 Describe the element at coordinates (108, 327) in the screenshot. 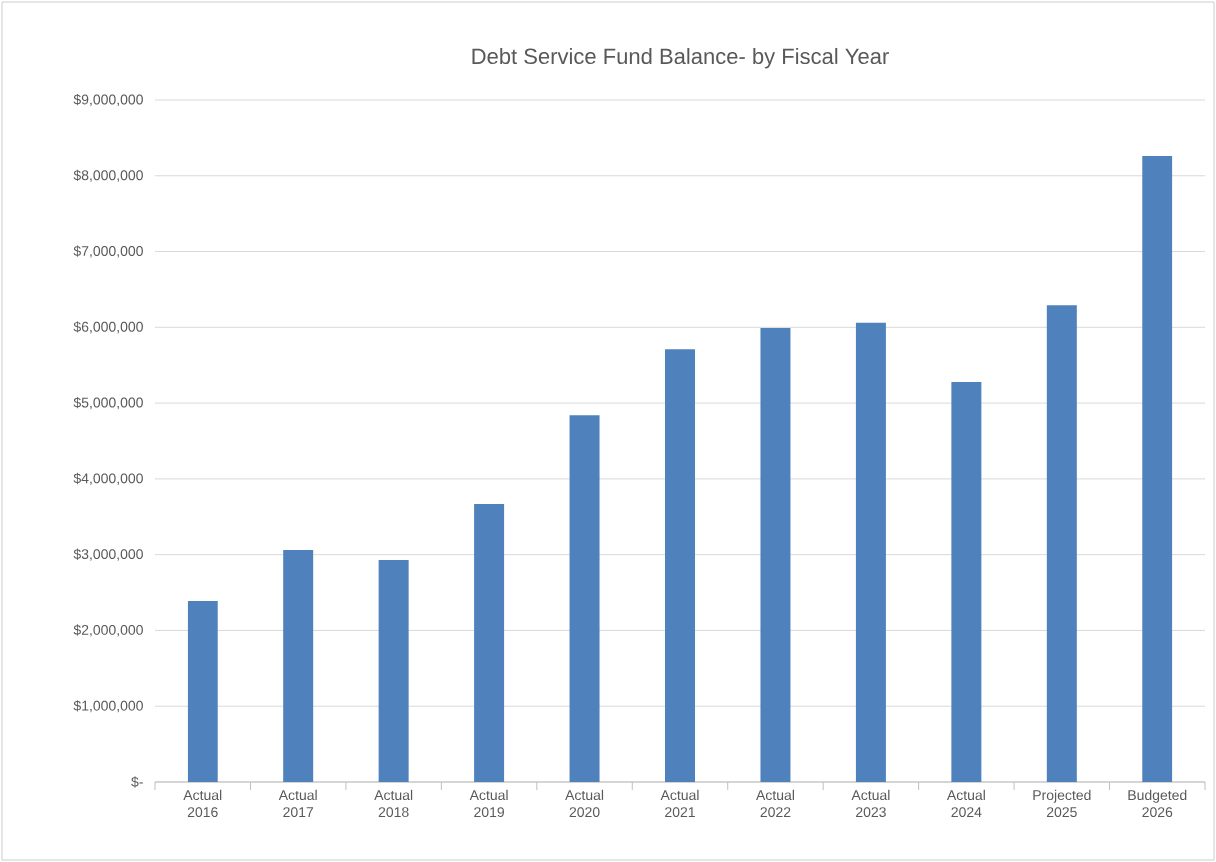

I see `y-tick-label: $6,000,000` at that location.